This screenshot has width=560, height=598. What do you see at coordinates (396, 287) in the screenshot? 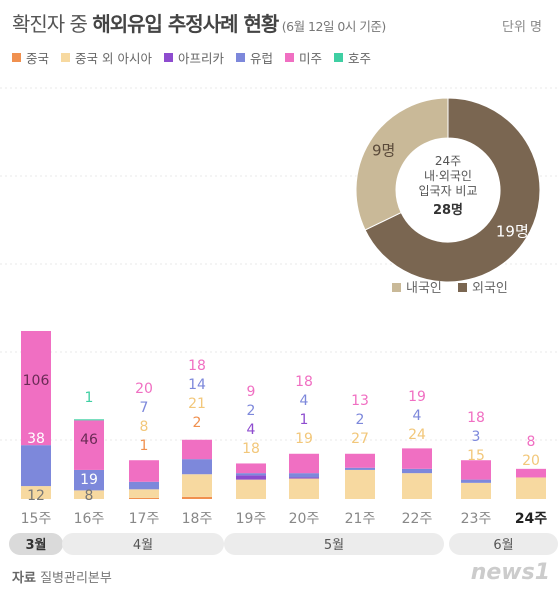
I see `donut-legend-swatch` at bounding box center [396, 287].